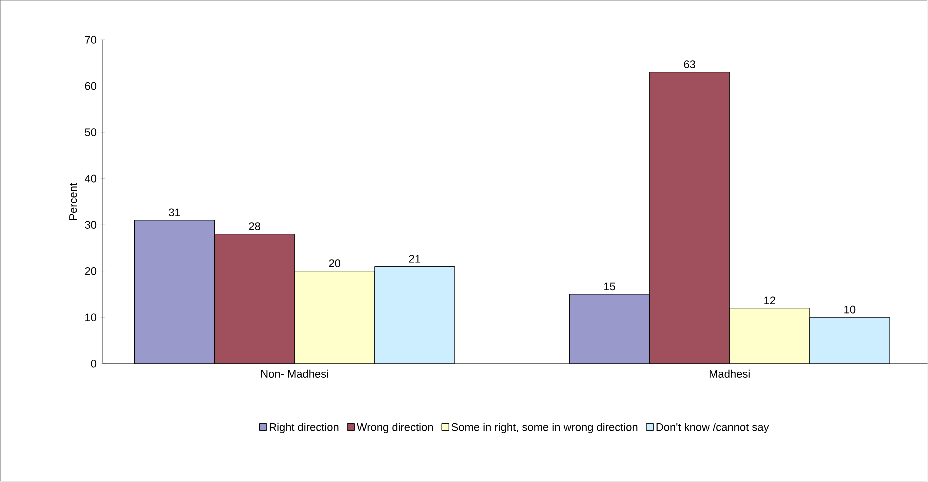  What do you see at coordinates (91, 225) in the screenshot?
I see `y-tick-label: 30` at bounding box center [91, 225].